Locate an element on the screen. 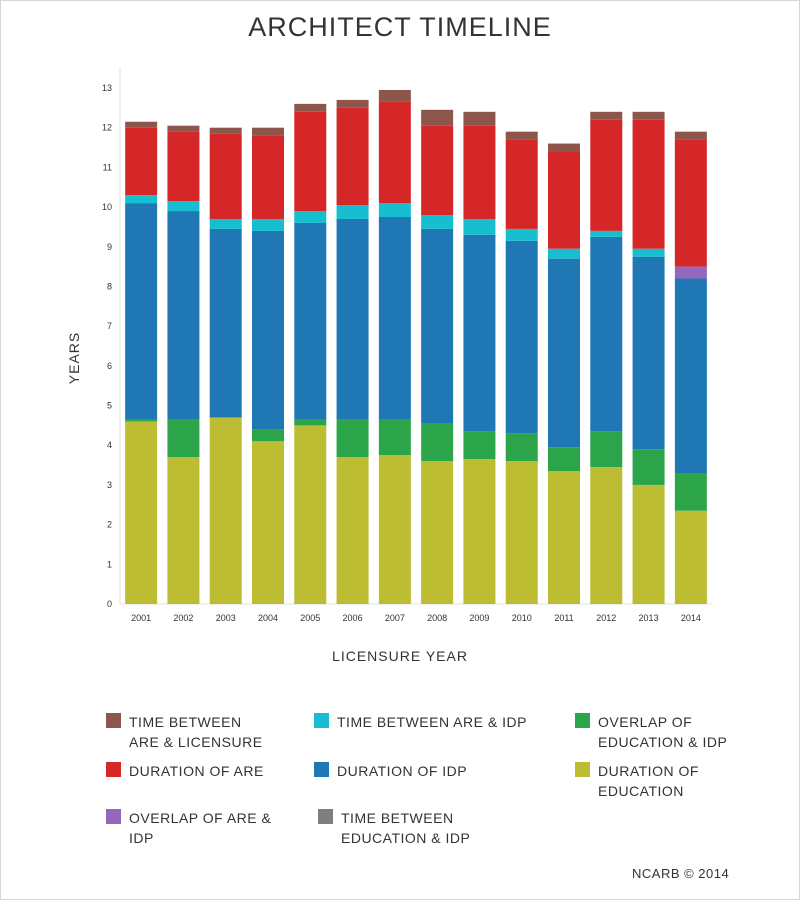 Image resolution: width=800 pixels, height=900 pixels. legend-item-time-between-are-licensure: TIME BETWEEN ARE & LICENSURE is located at coordinates (187, 732).